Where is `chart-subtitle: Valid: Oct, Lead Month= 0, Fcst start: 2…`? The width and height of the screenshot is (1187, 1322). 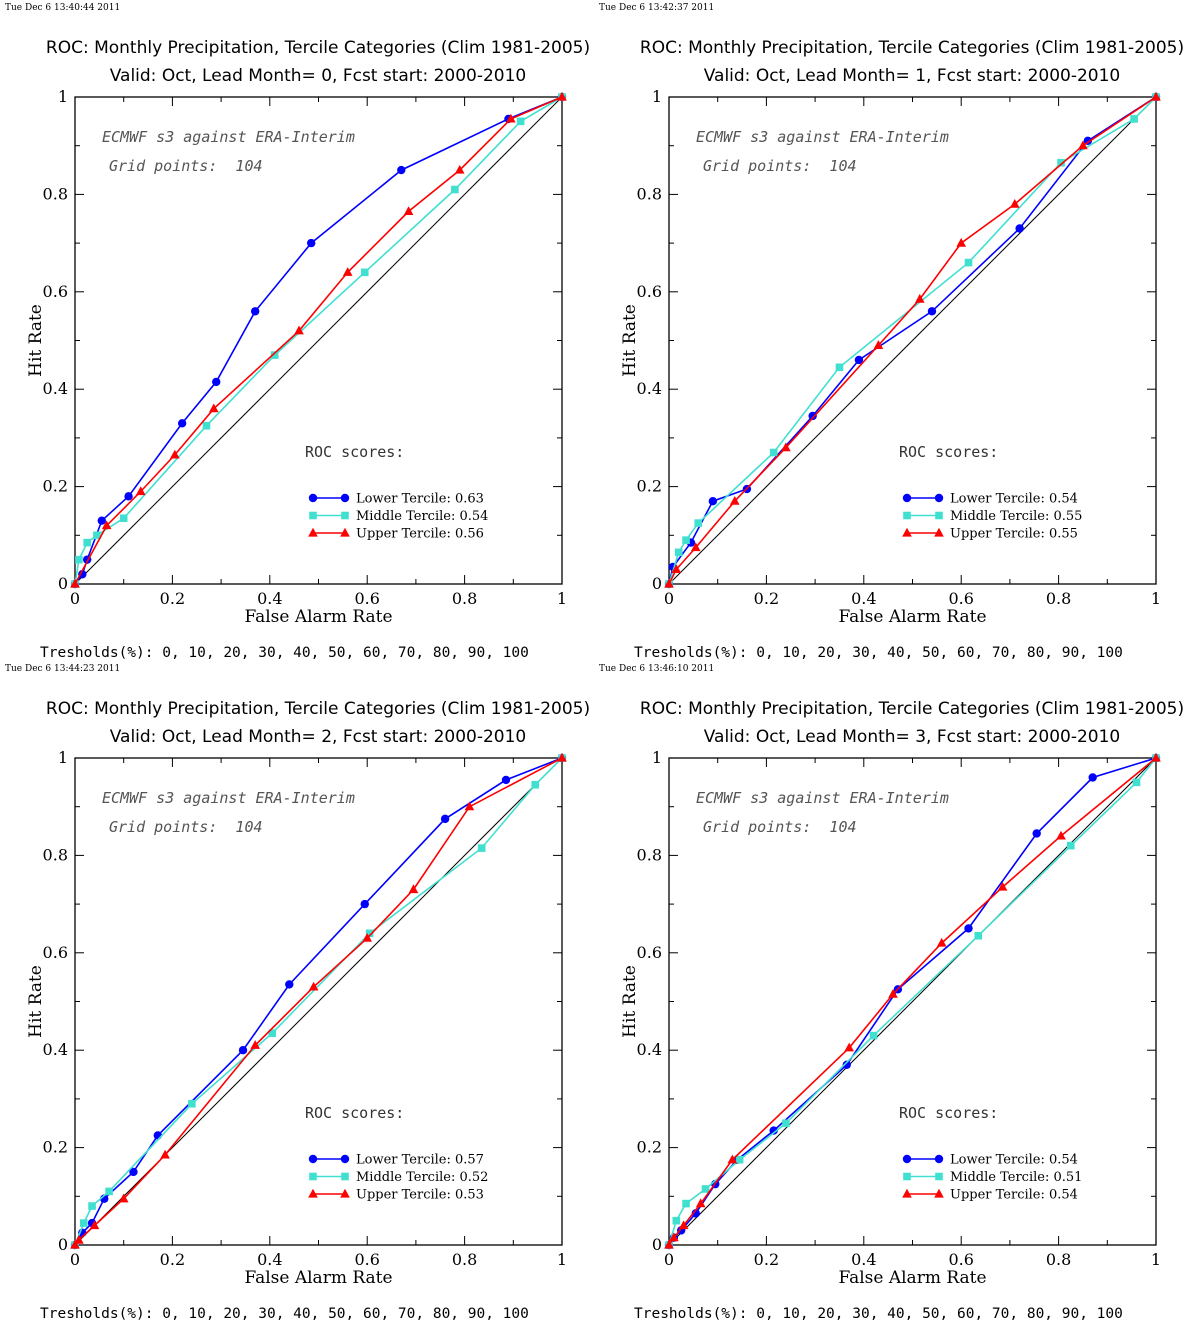
chart-subtitle: Valid: Oct, Lead Month= 0, Fcst start: 2… is located at coordinates (318, 76).